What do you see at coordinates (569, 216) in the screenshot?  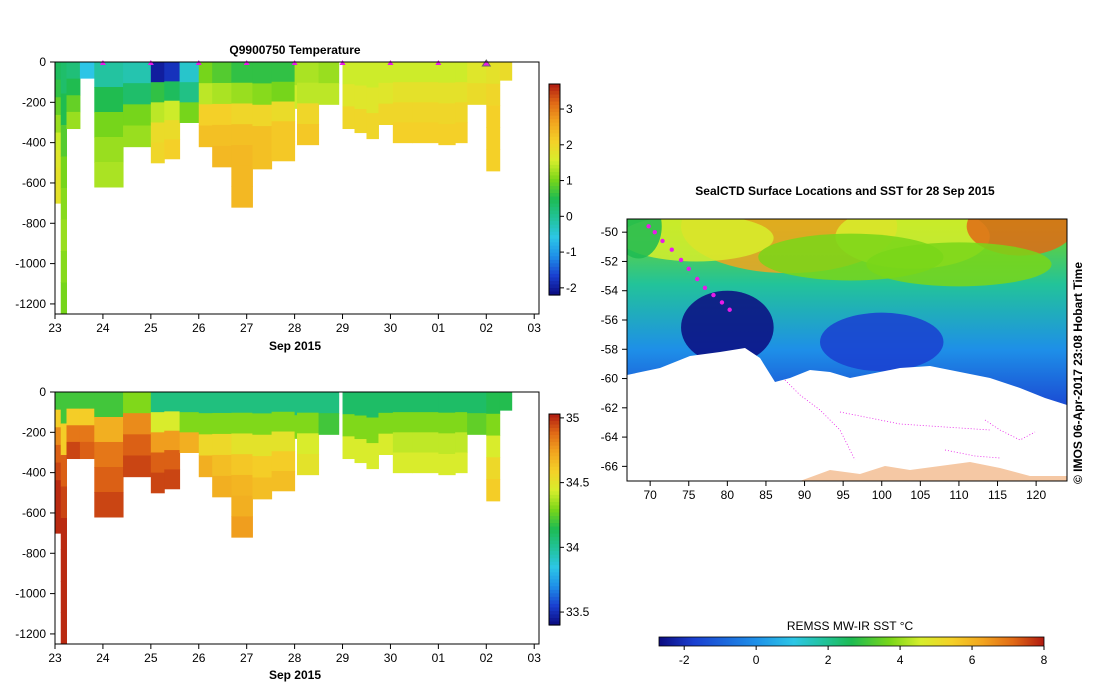 I see `colorbar-tick-label: 0` at bounding box center [569, 216].